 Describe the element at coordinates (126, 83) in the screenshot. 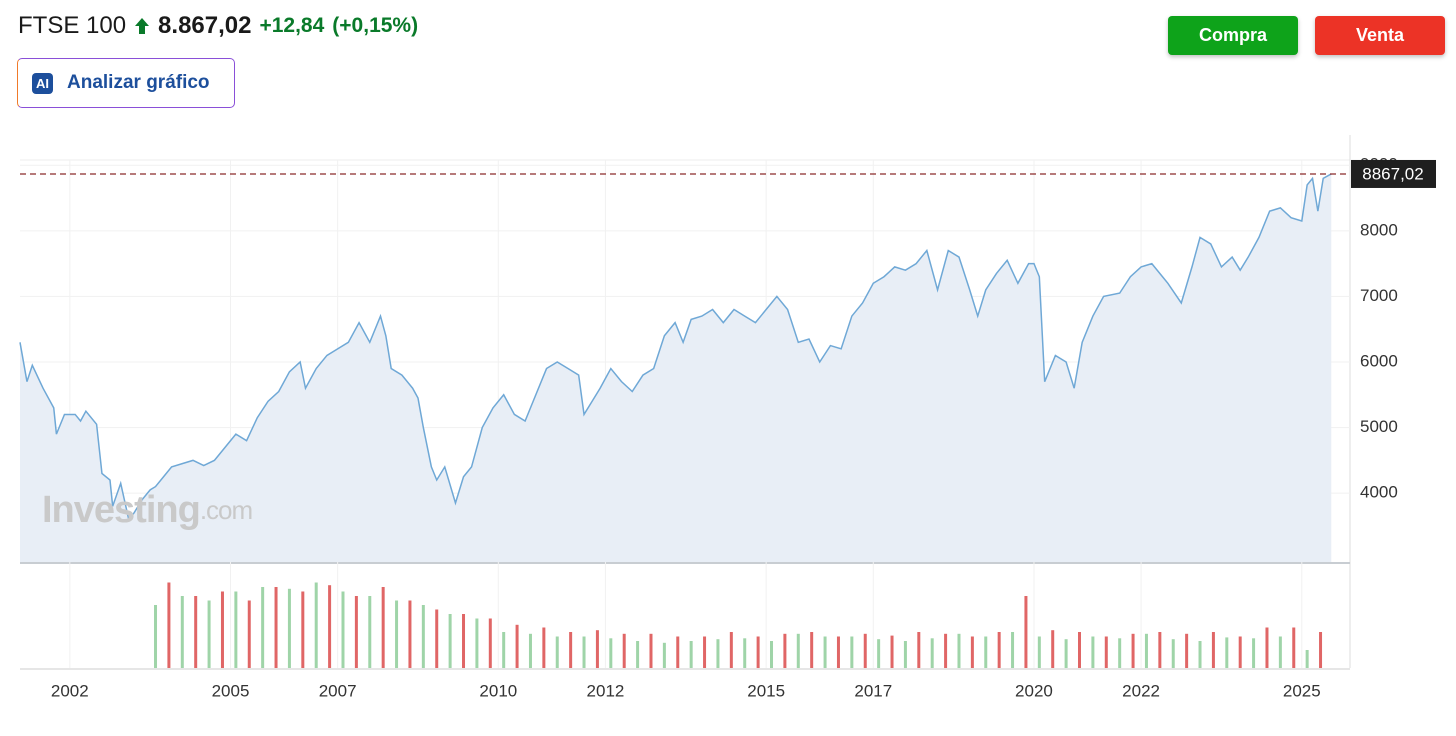

I see `analyze-button: AI Analizar gráfico` at that location.